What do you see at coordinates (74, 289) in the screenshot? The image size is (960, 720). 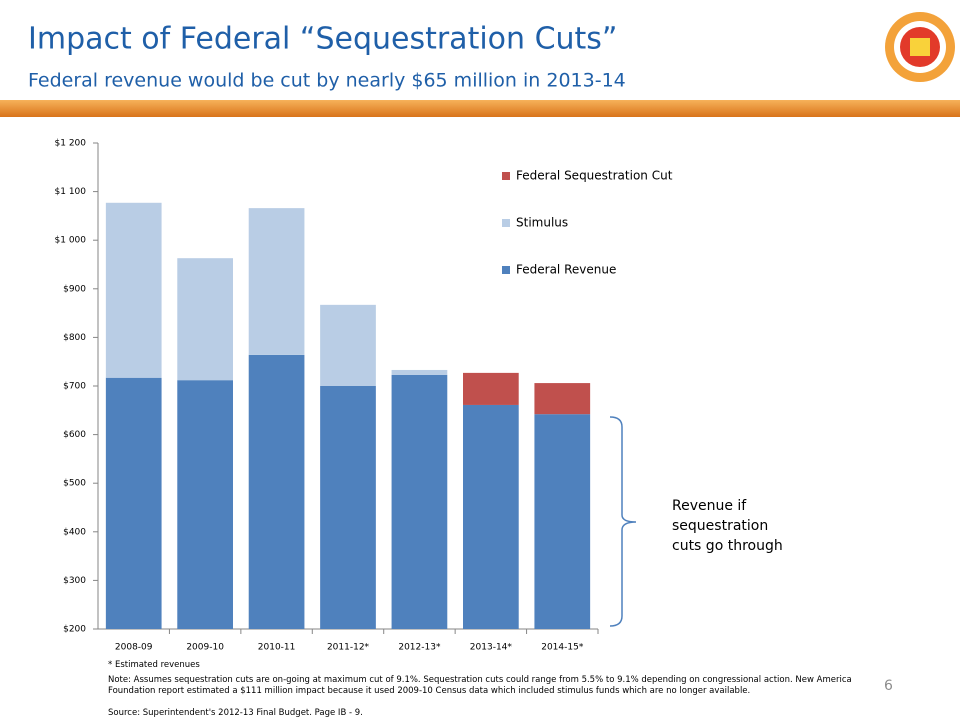 I see `y-tick-label: $900` at bounding box center [74, 289].